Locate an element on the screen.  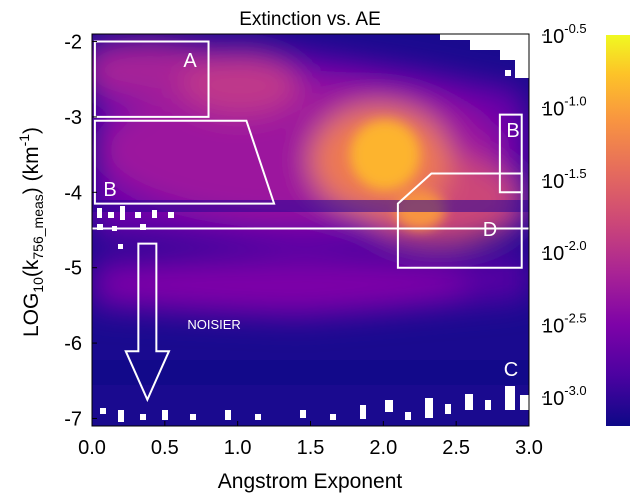
y-axis-label: LOG10(k756_meas) (km-1) is located at coordinates (31, 232).